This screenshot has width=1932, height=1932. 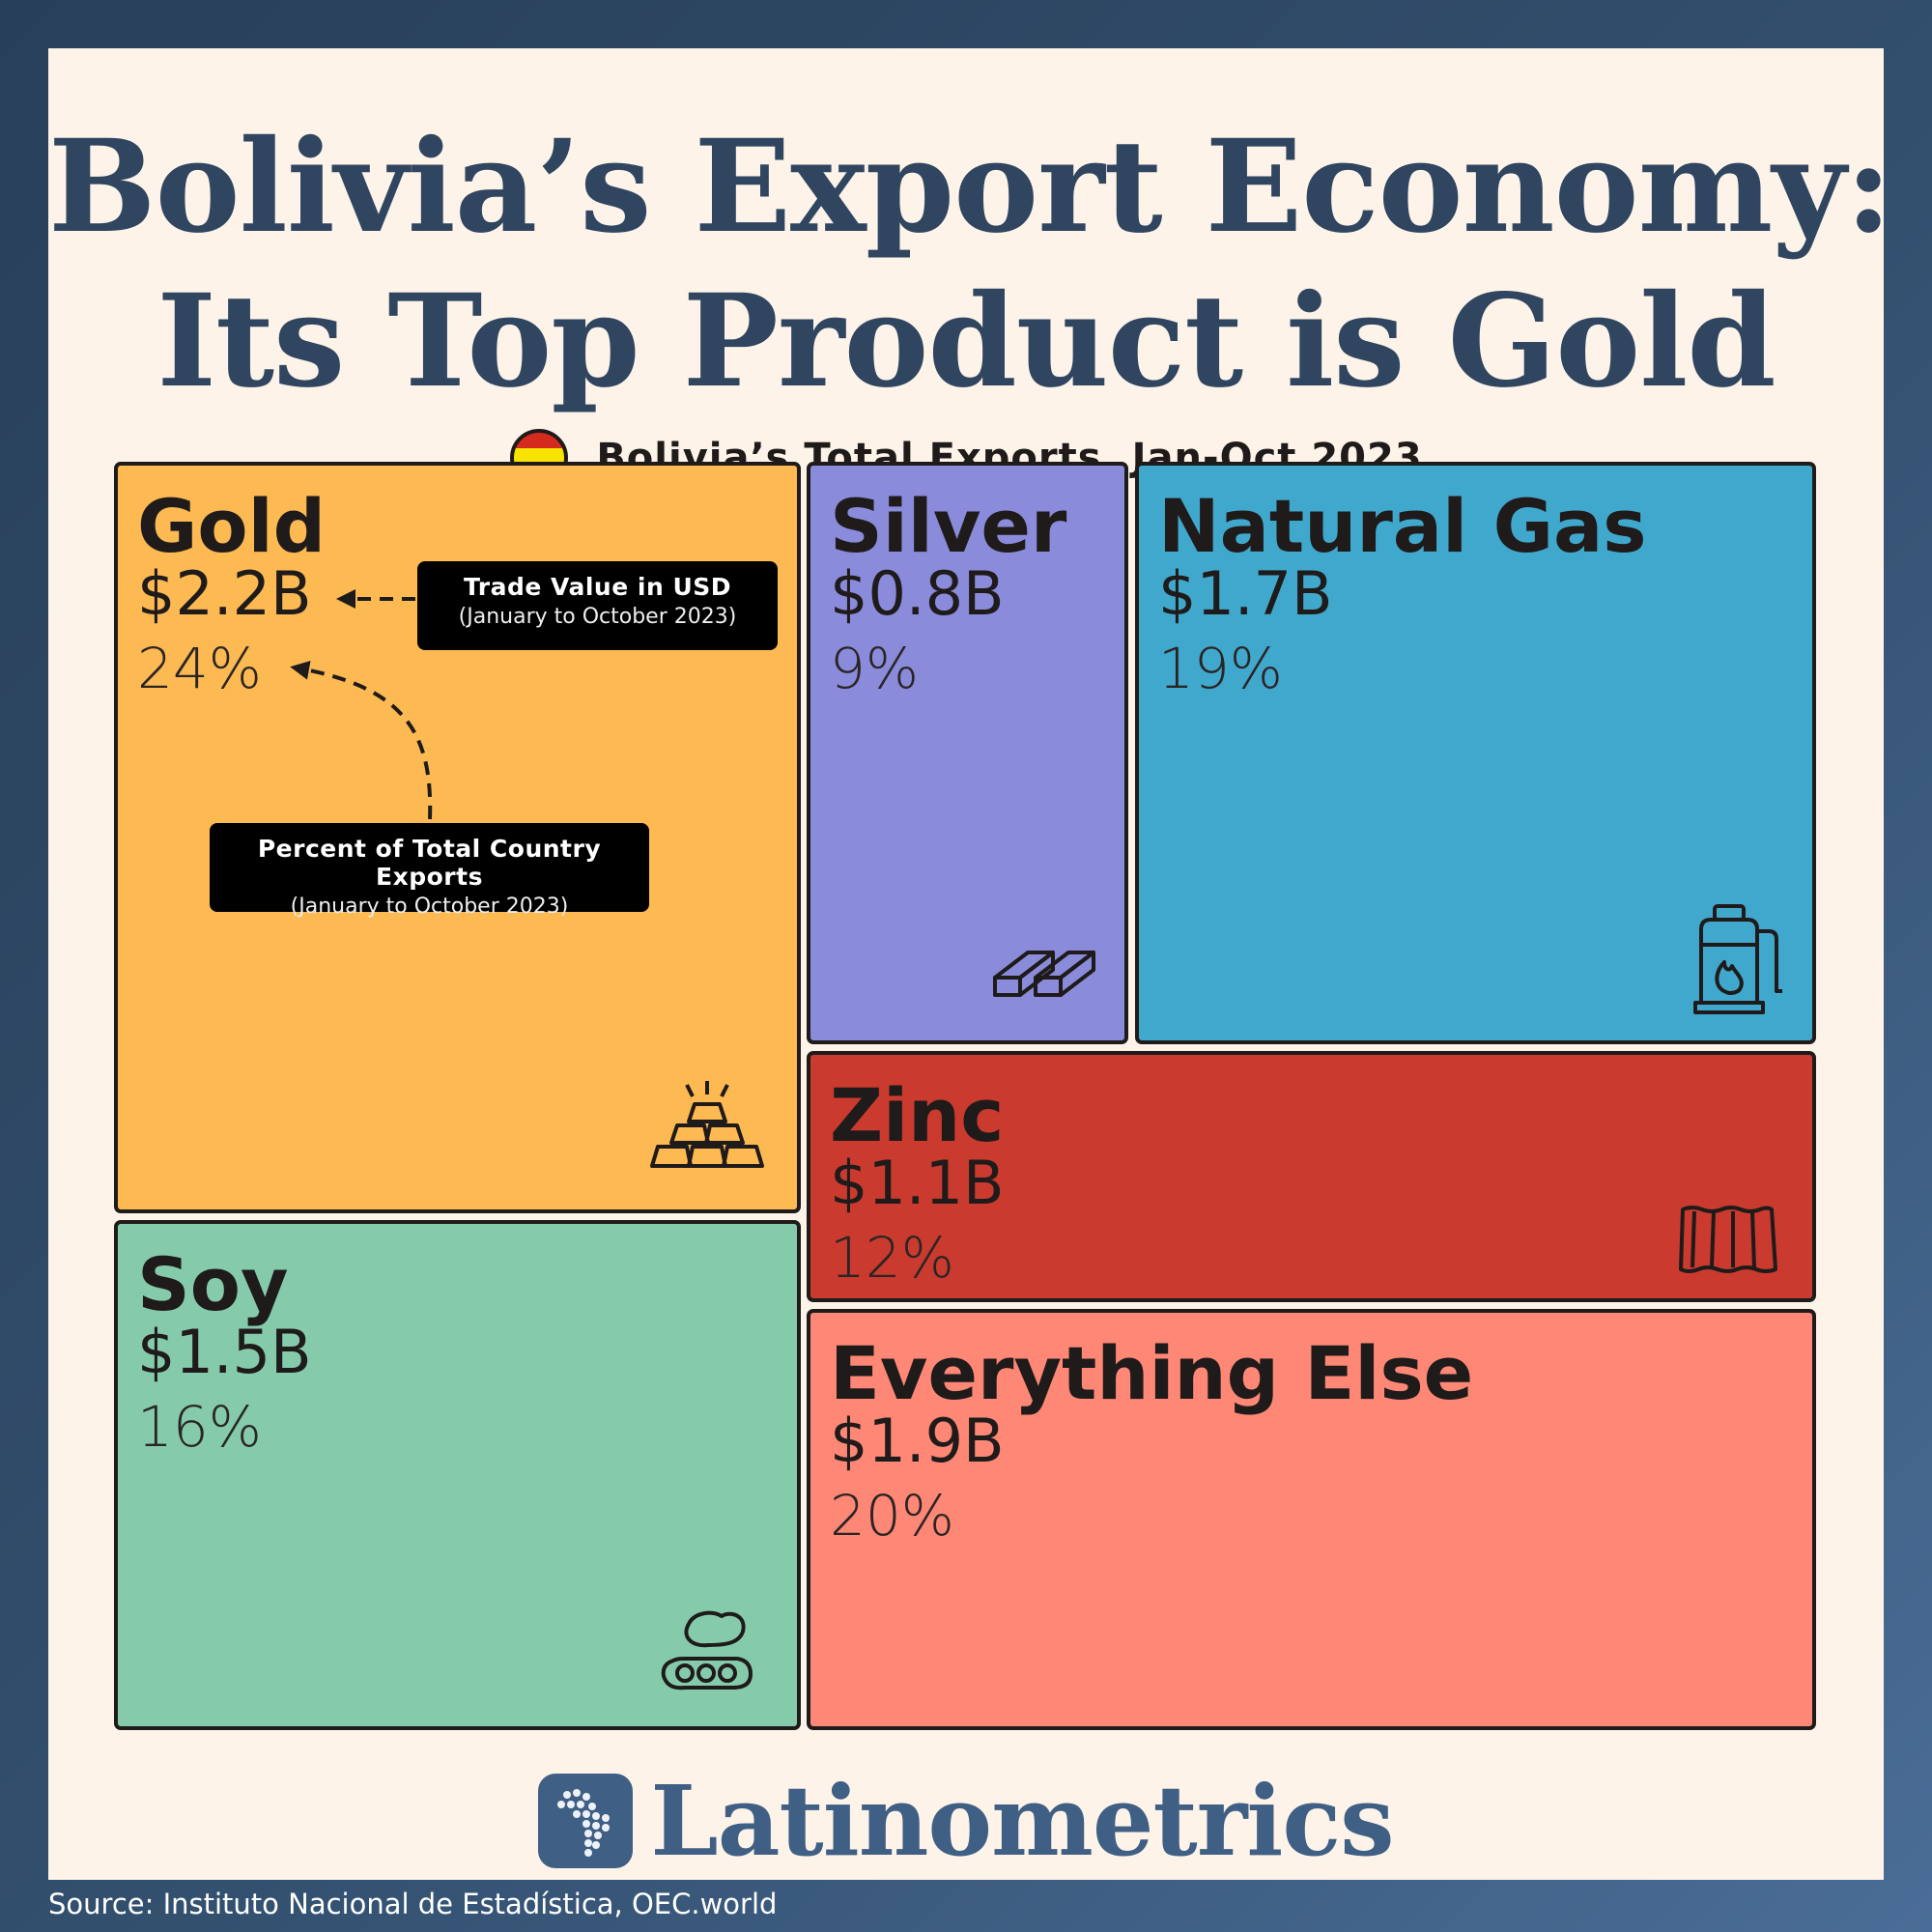 What do you see at coordinates (429, 863) in the screenshot?
I see `callout-percent-main: Percent of Total Country Exports` at bounding box center [429, 863].